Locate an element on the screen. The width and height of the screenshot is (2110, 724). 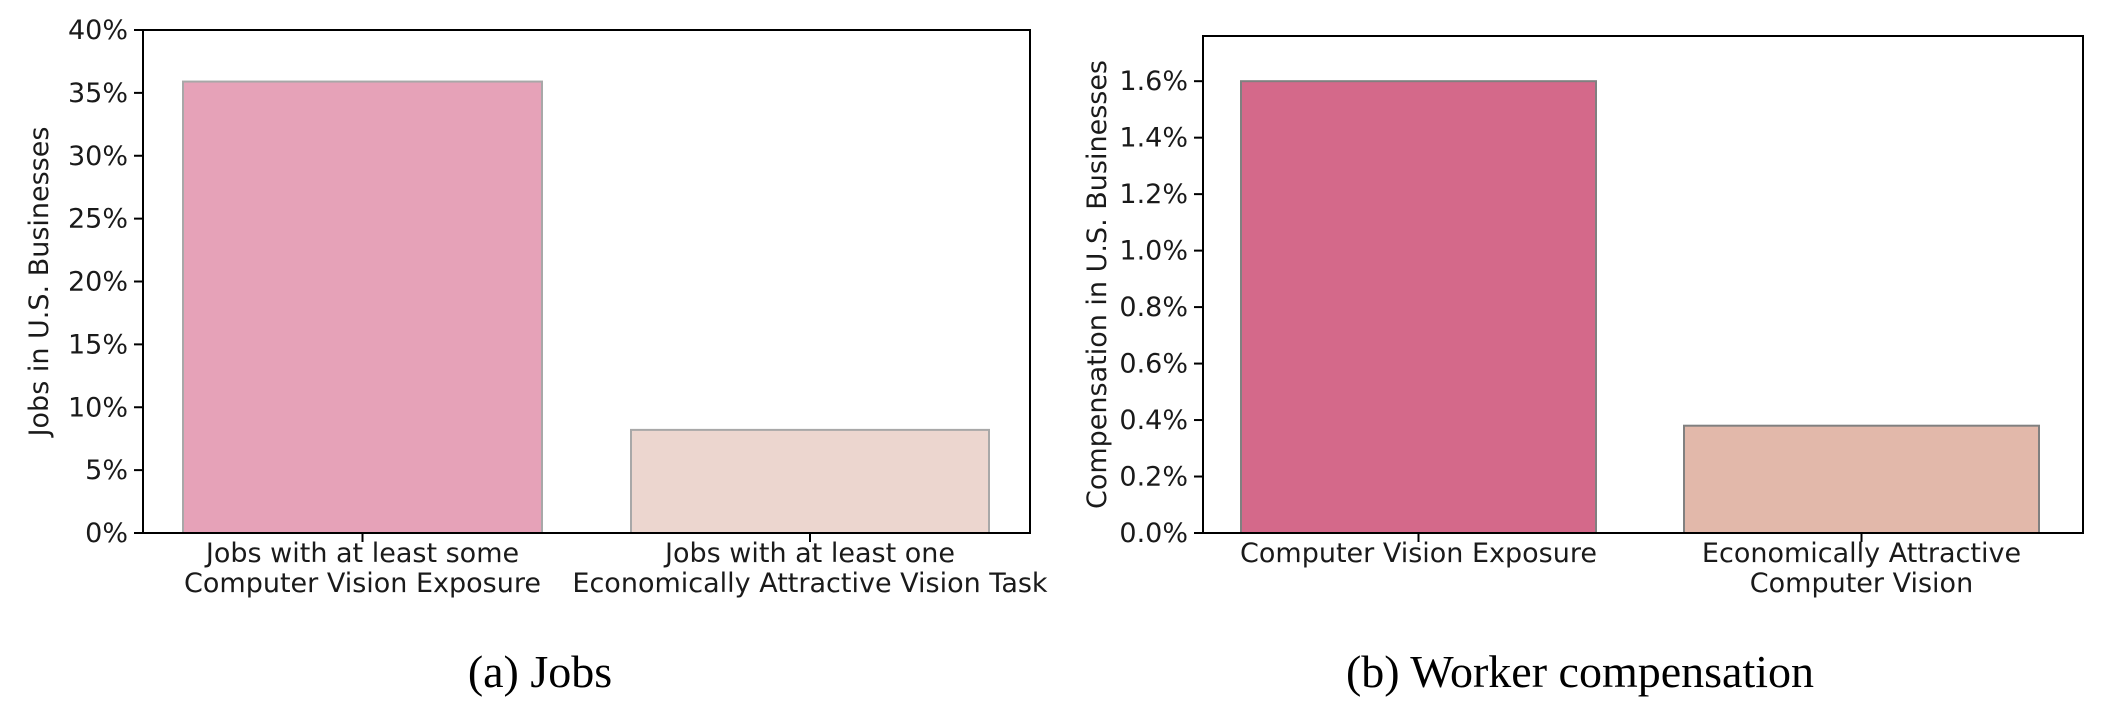
y-tick-label: 1.4% is located at coordinates (1153, 138).